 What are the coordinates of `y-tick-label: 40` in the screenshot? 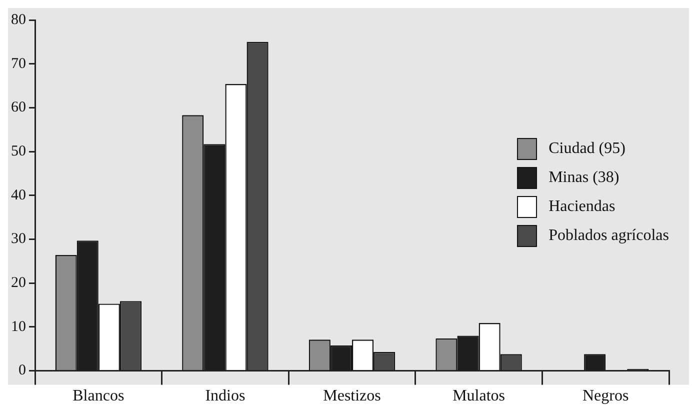 It's located at (18, 195).